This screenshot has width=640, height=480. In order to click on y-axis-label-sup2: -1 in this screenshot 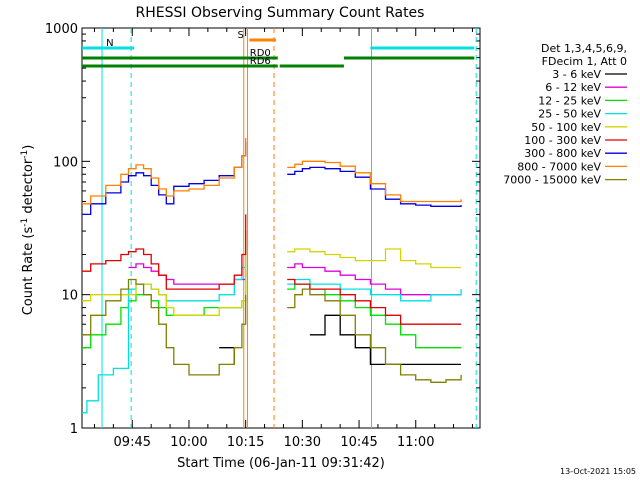, I will do `click(25, 154)`.